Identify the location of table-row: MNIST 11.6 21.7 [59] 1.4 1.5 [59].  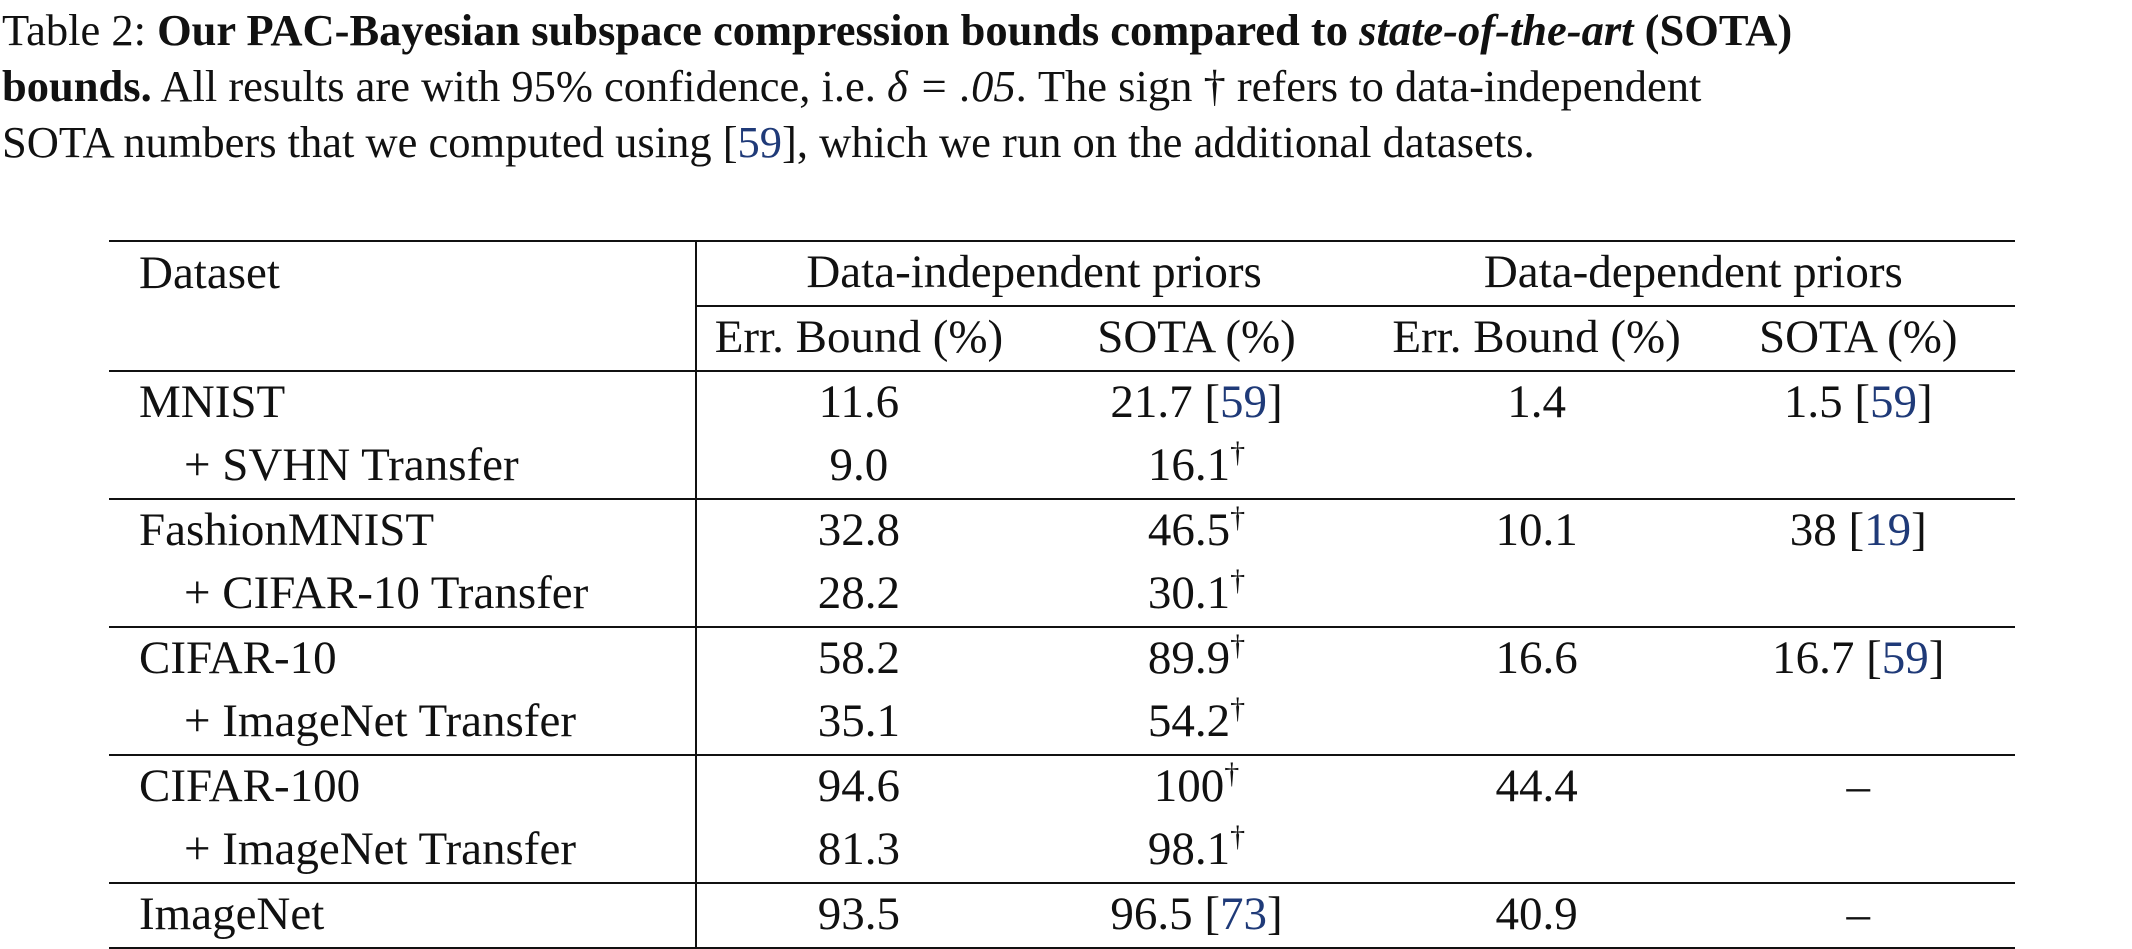
(1062, 403).